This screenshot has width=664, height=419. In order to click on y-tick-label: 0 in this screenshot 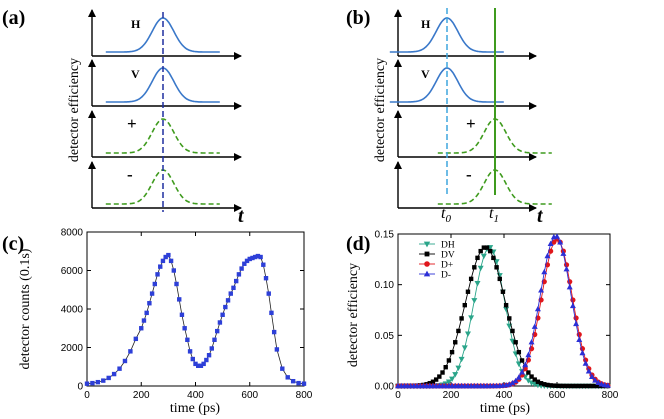, I will do `click(80, 387)`.